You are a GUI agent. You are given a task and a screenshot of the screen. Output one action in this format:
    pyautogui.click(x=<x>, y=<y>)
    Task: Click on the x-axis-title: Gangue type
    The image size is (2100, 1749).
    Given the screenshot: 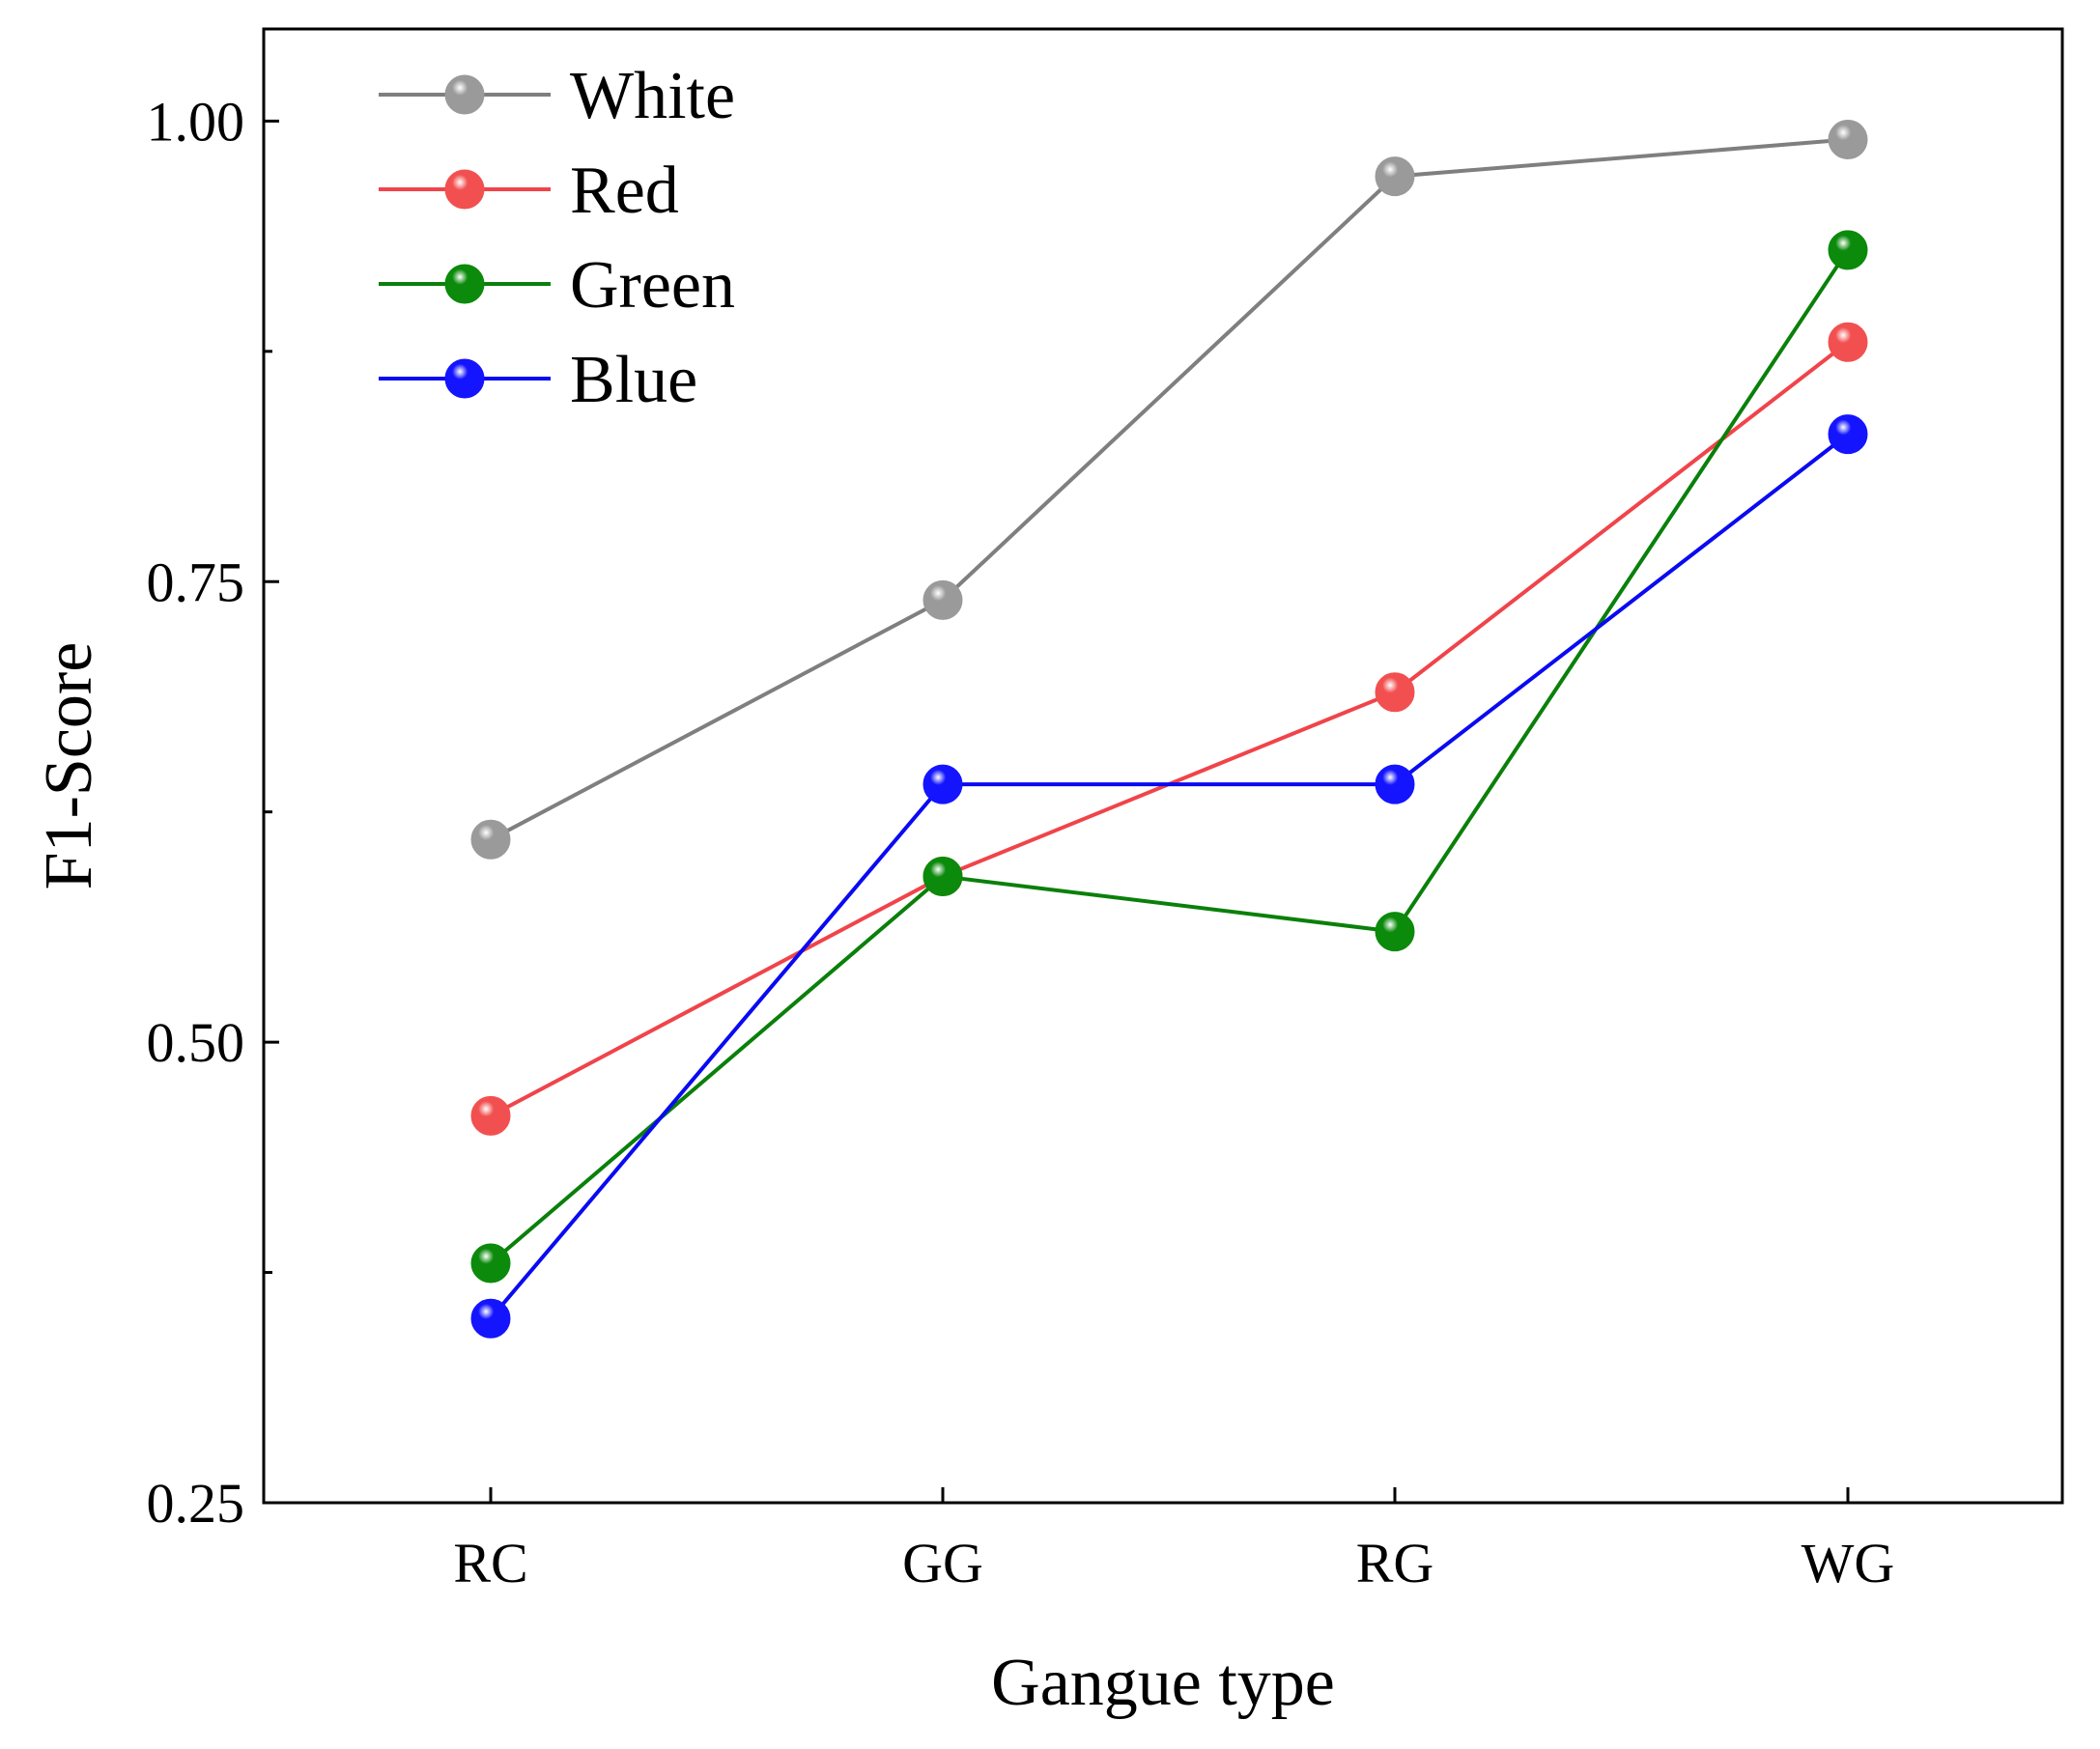 What is the action you would take?
    pyautogui.click(x=1163, y=1683)
    